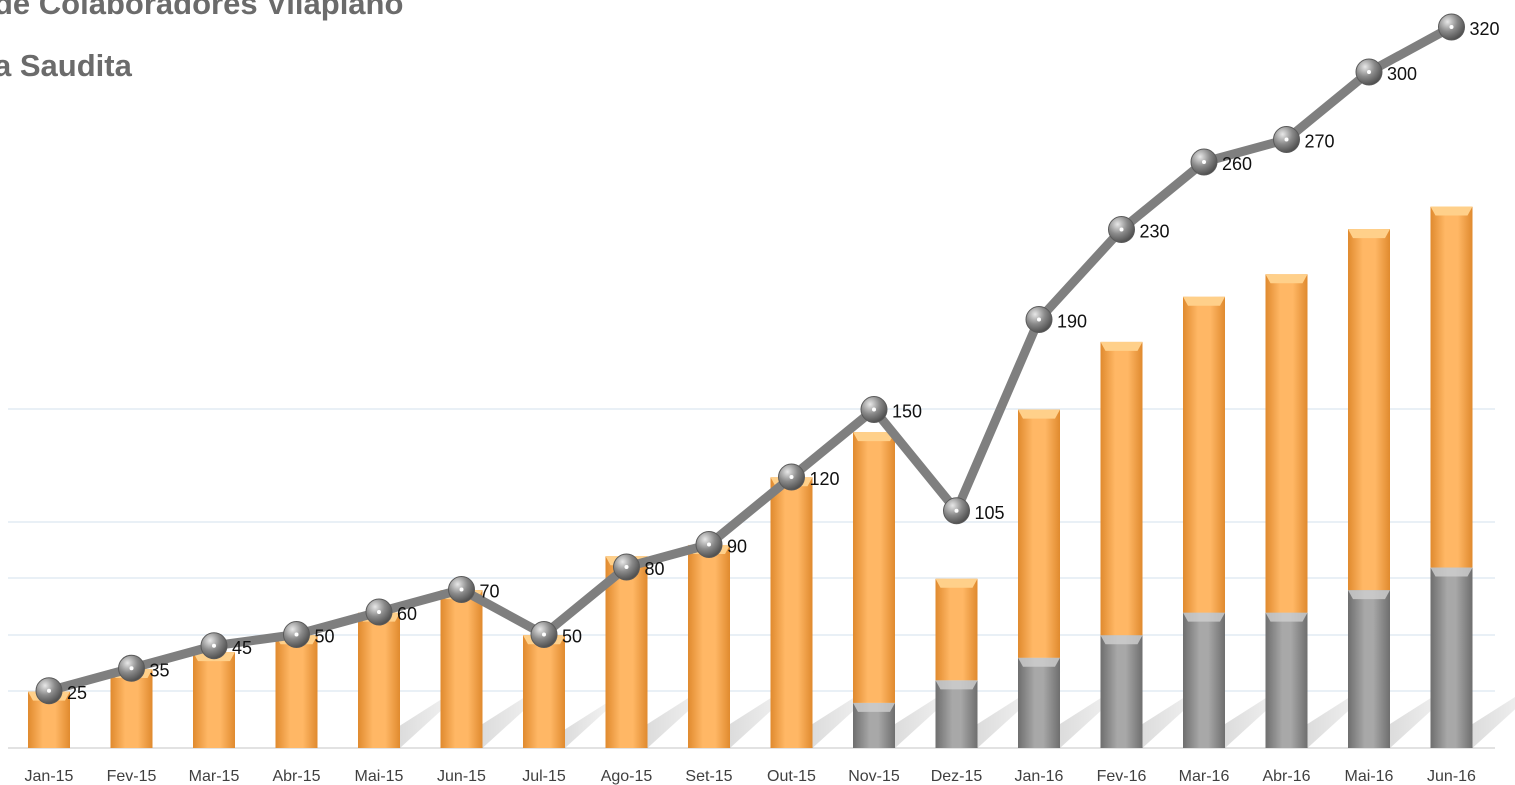  I want to click on data-label-Ago-15: 80, so click(655, 569).